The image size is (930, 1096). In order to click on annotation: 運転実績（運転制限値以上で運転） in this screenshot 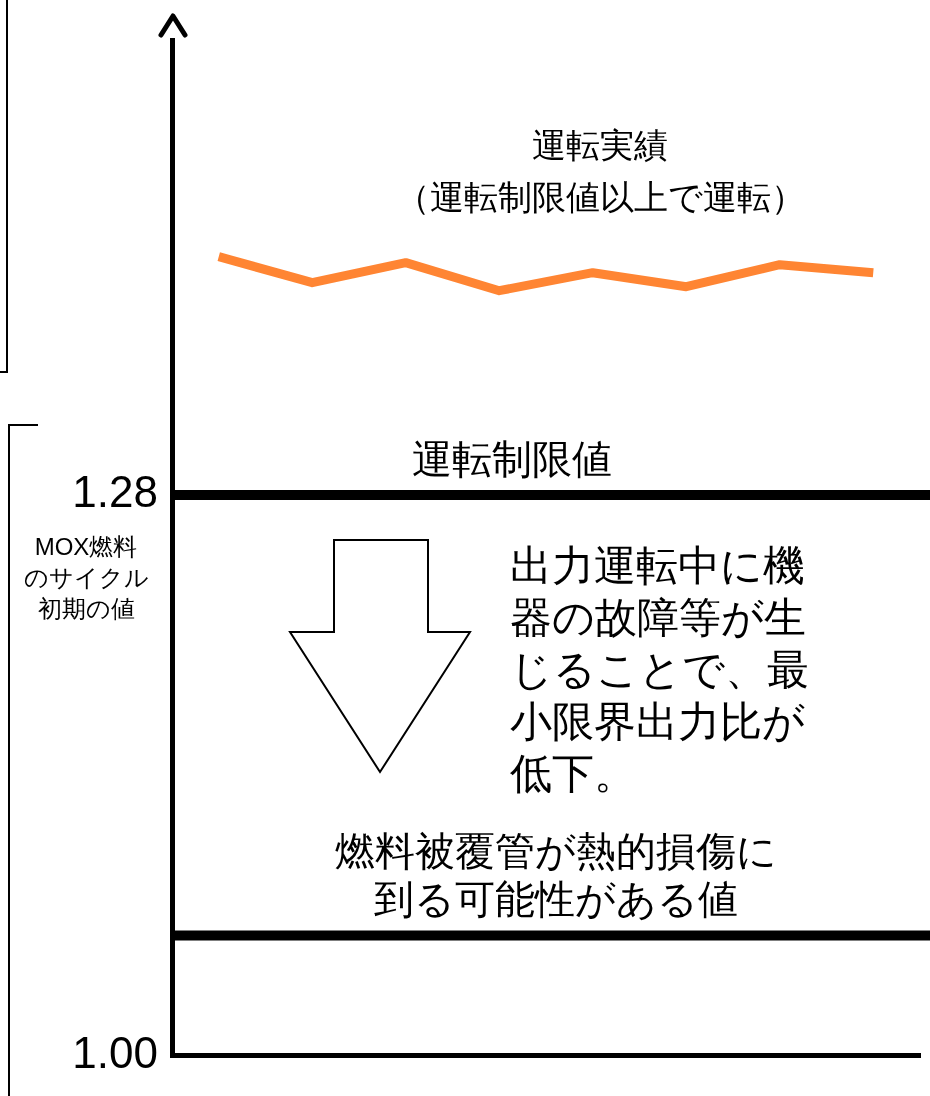, I will do `click(600, 171)`.